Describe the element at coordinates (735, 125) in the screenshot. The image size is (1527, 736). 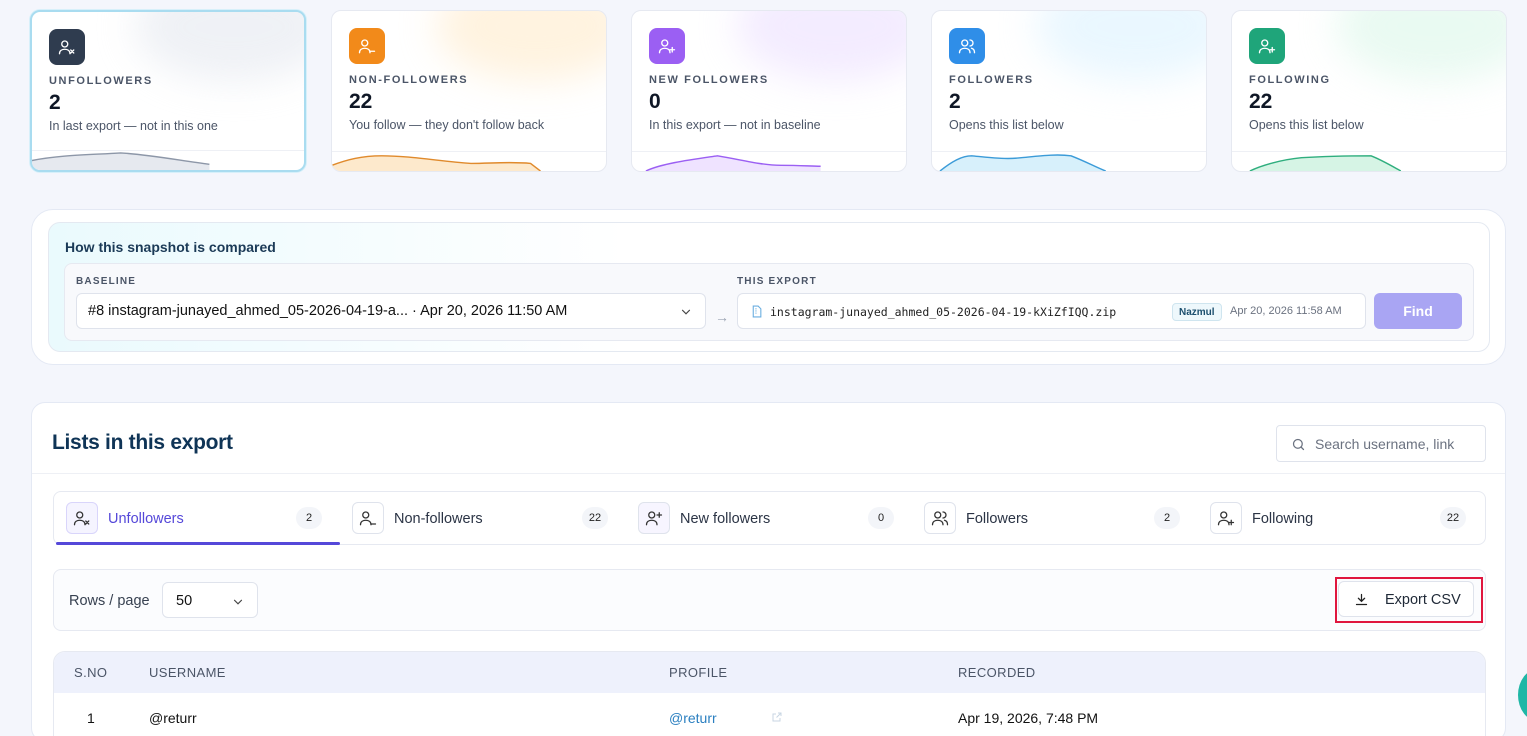
I see `card-subtitle: In this export — not in baseline` at that location.